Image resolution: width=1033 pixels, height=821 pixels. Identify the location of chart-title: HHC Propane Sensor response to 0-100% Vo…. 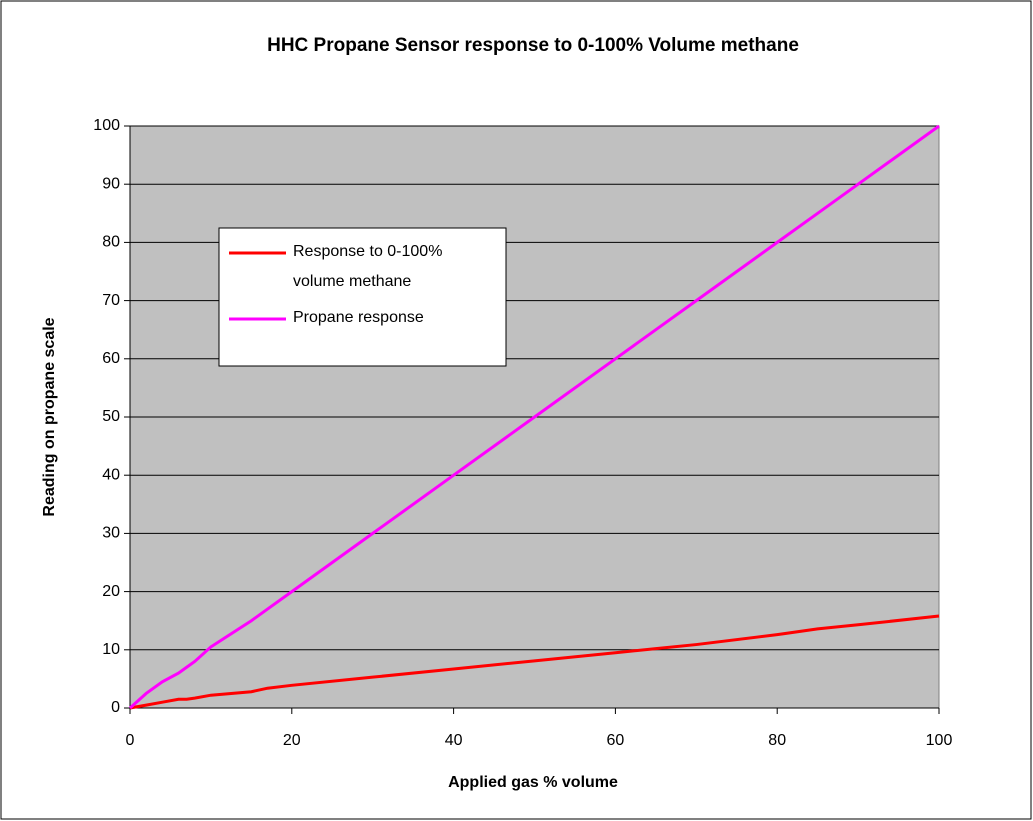
(533, 45).